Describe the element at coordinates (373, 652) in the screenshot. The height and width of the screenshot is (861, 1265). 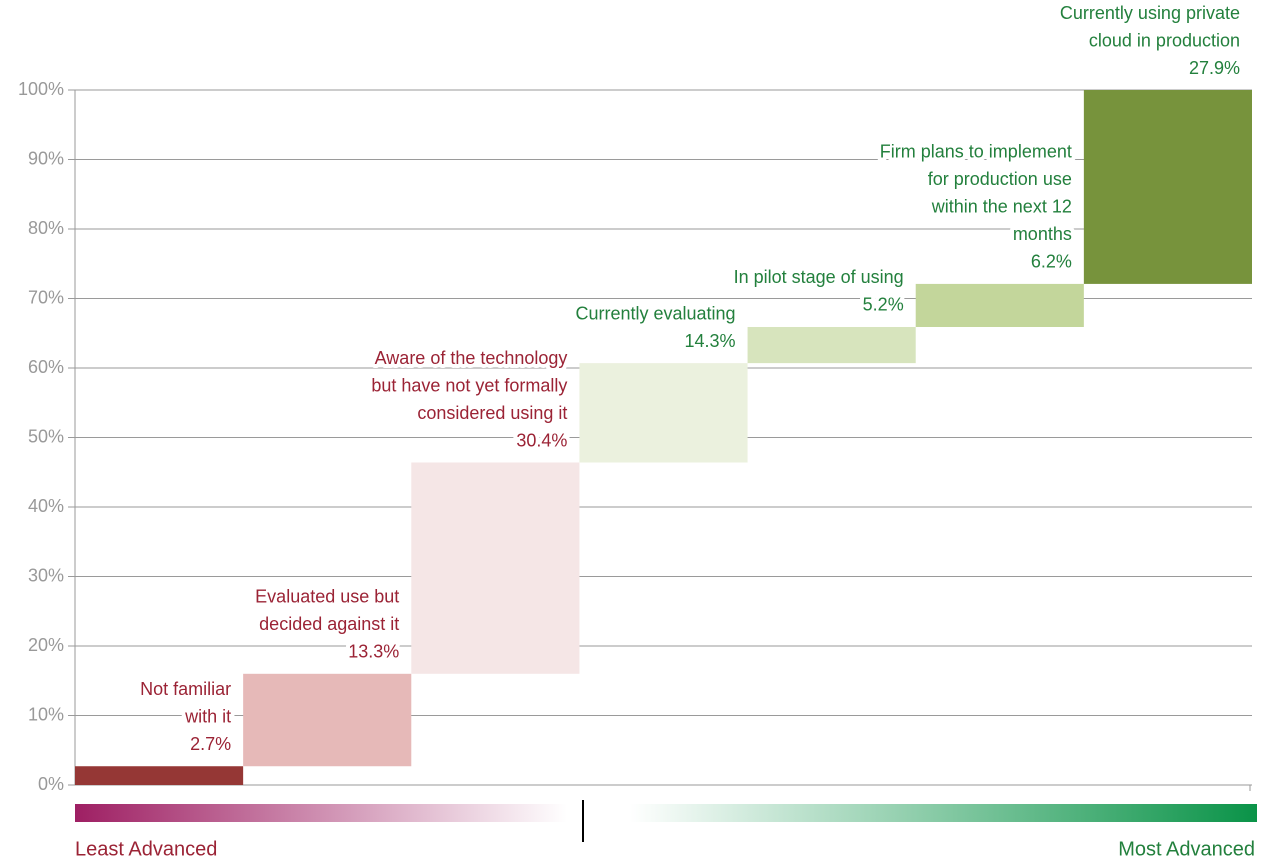
I see `value-label: 13.3%` at that location.